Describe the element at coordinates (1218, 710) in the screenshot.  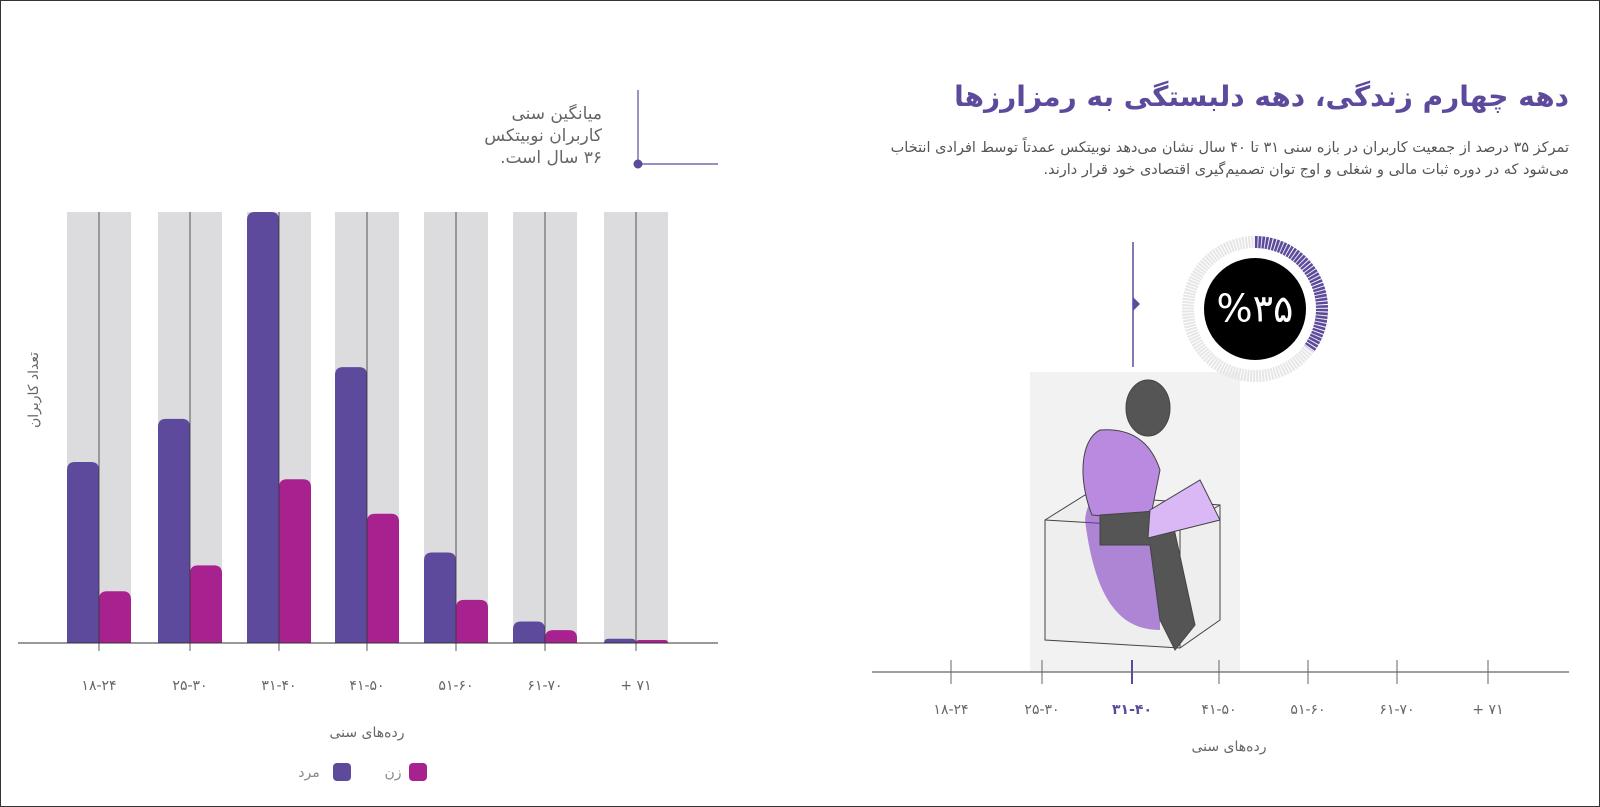
I see `age-tick-label: ۴۱-۵۰` at that location.